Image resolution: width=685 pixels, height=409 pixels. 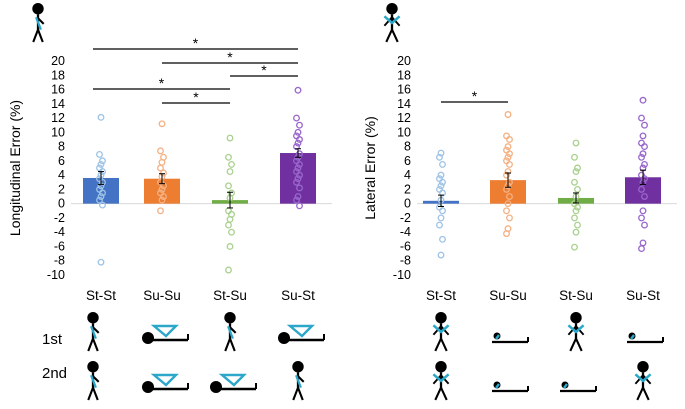 I want to click on y-tick-label: 10, so click(x=404, y=132).